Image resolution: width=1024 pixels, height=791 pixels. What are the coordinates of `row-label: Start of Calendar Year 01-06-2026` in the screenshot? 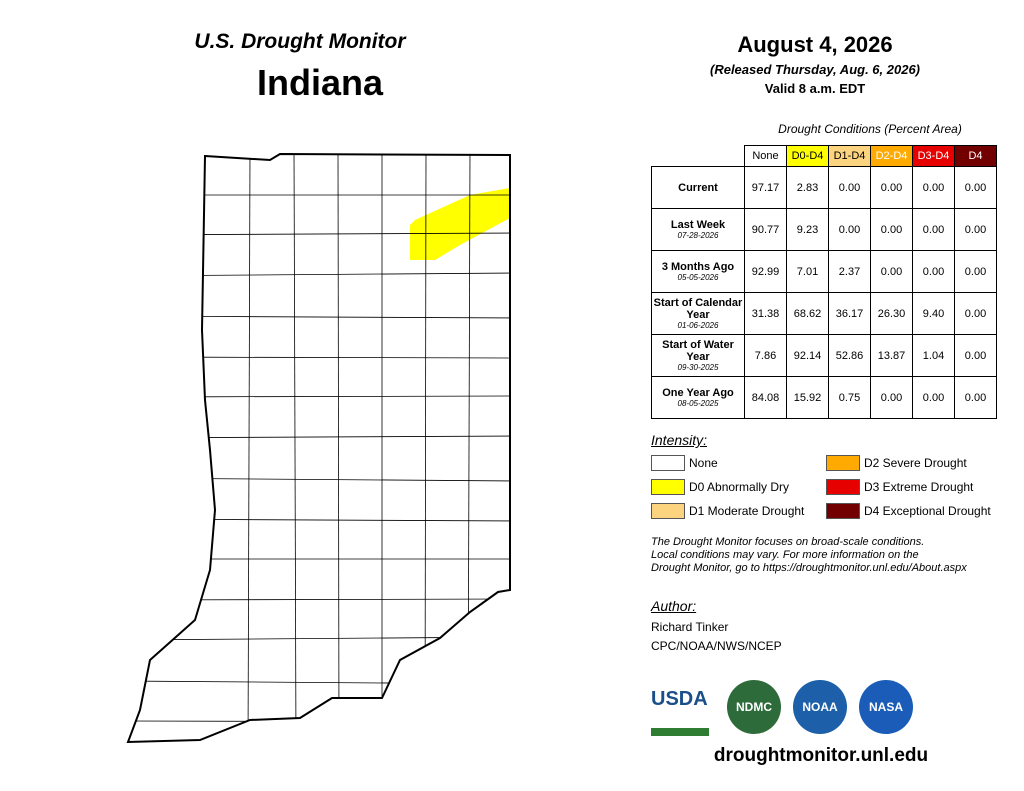 It's located at (698, 313).